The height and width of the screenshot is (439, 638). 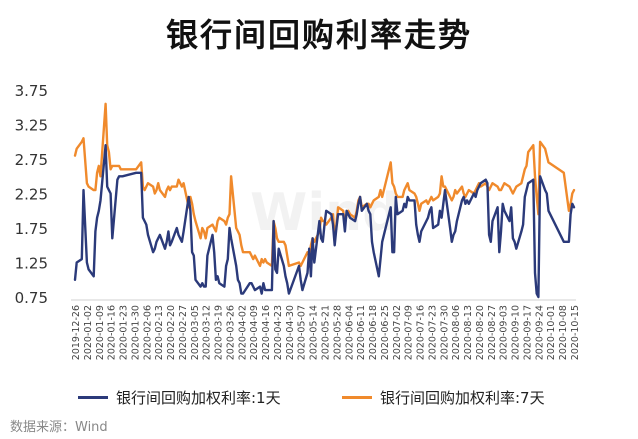 I want to click on y-tick-label: 3.75, so click(x=31, y=91).